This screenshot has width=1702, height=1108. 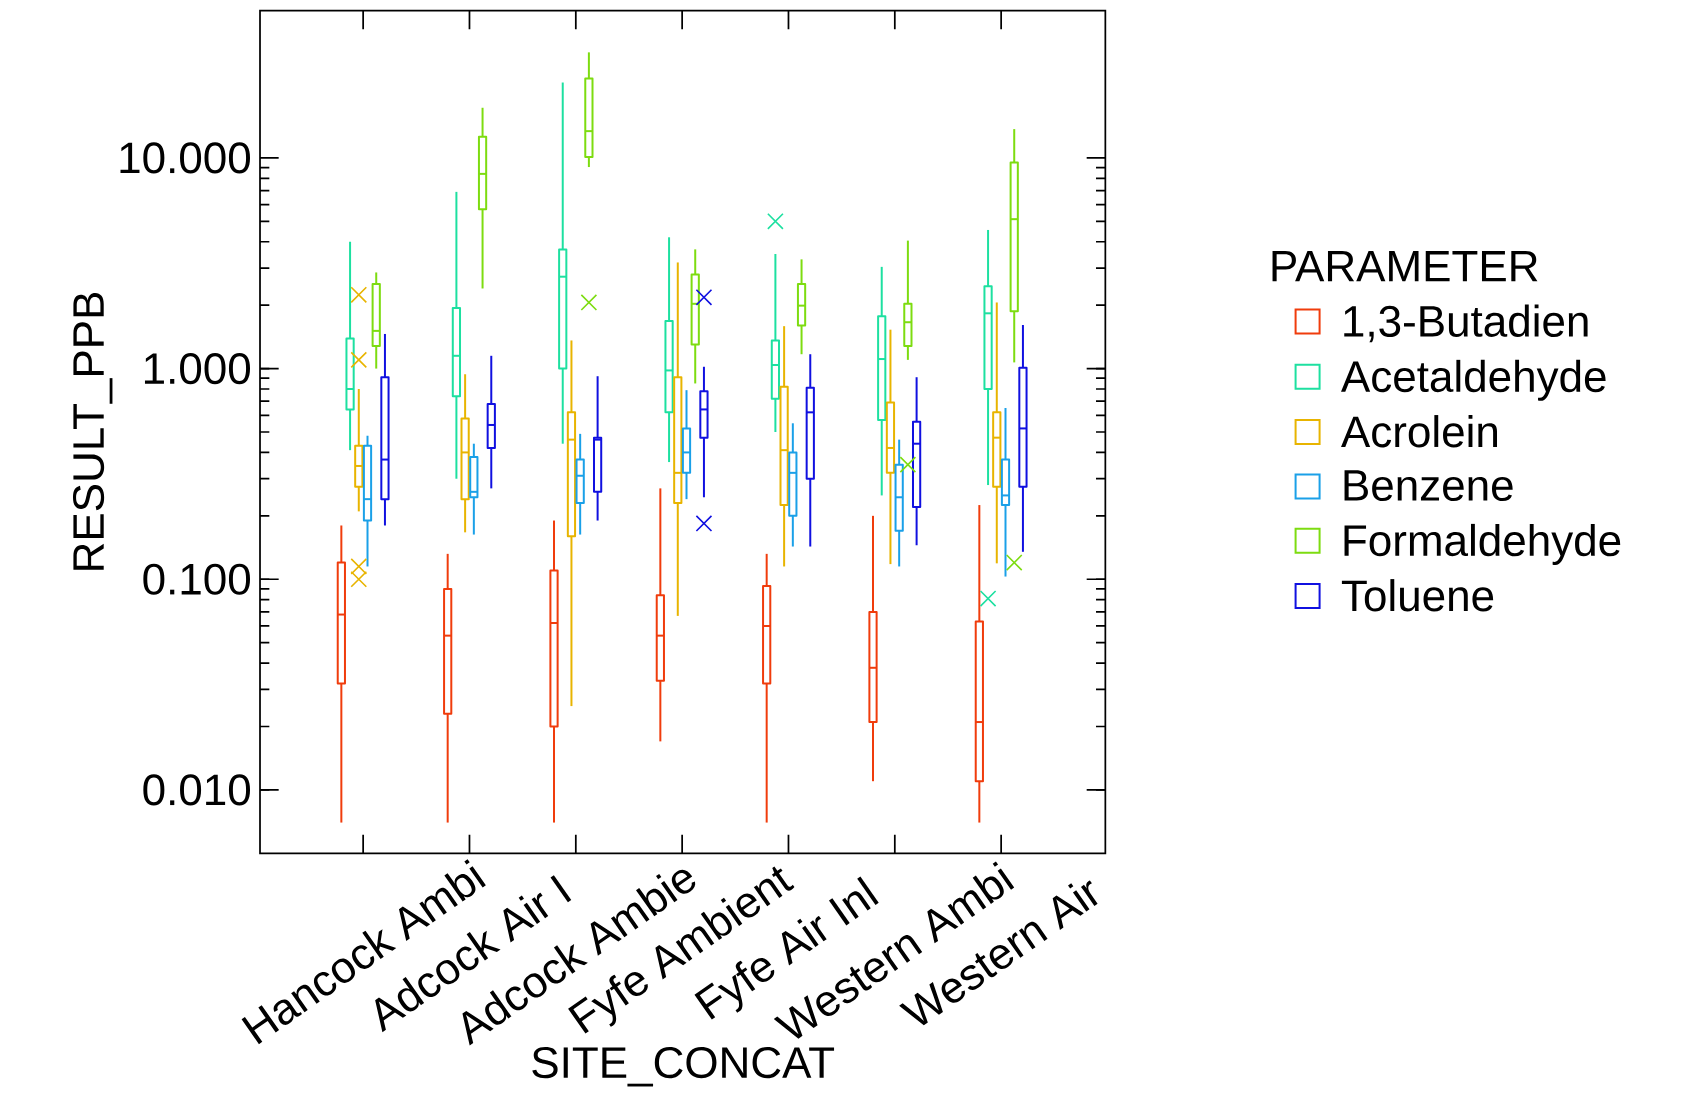 I want to click on y-axis-title: RESULT_PPB, so click(x=92, y=431).